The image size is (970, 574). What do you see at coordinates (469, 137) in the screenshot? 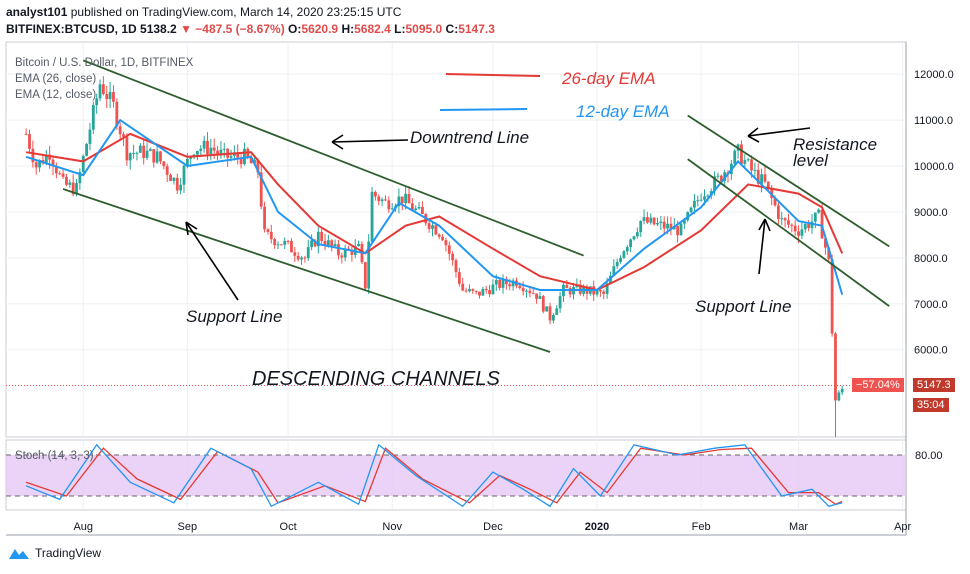
I see `downtrend-label: Downtrend Line` at bounding box center [469, 137].